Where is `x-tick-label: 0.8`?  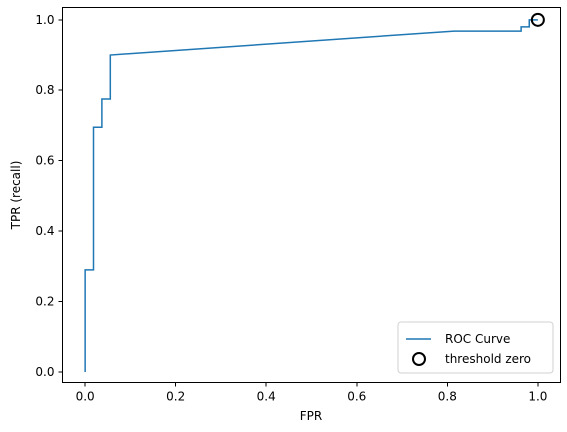
x-tick-label: 0.8 is located at coordinates (447, 397).